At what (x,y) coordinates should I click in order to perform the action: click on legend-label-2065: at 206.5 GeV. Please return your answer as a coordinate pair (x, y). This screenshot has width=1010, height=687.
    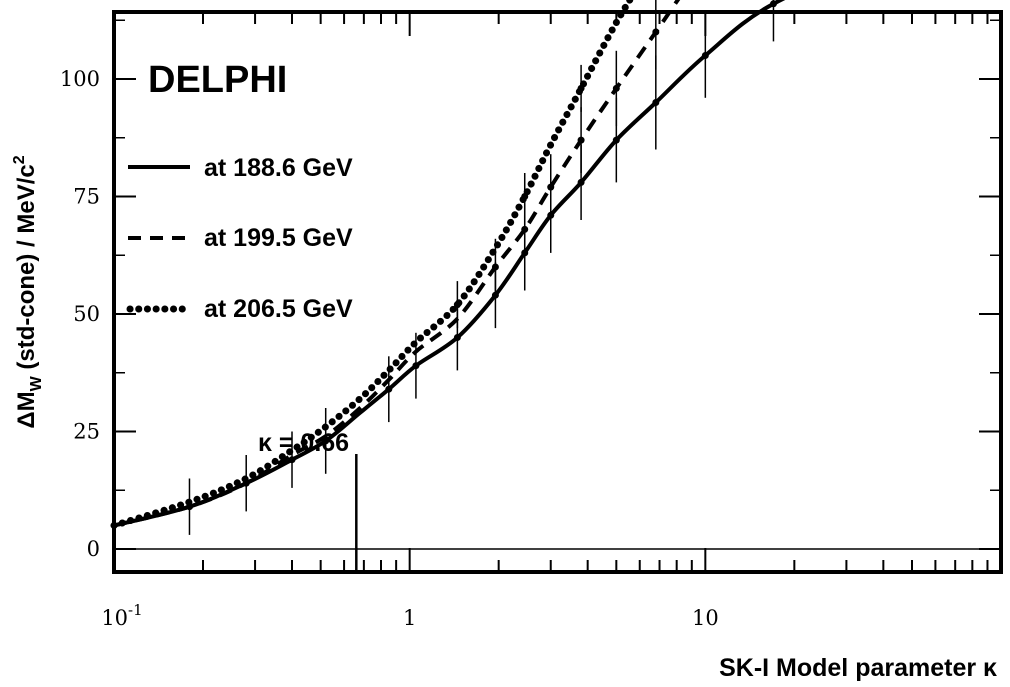
    Looking at the image, I should click on (278, 309).